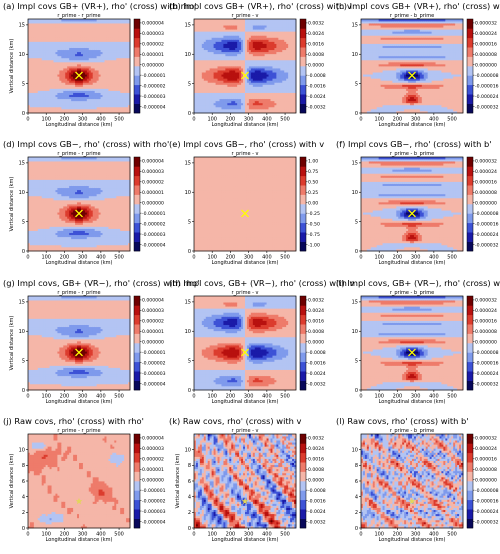 This screenshot has width=500, height=554. Describe the element at coordinates (153, 24) in the screenshot. I see `colorbar-tick-label: 0.000004` at that location.